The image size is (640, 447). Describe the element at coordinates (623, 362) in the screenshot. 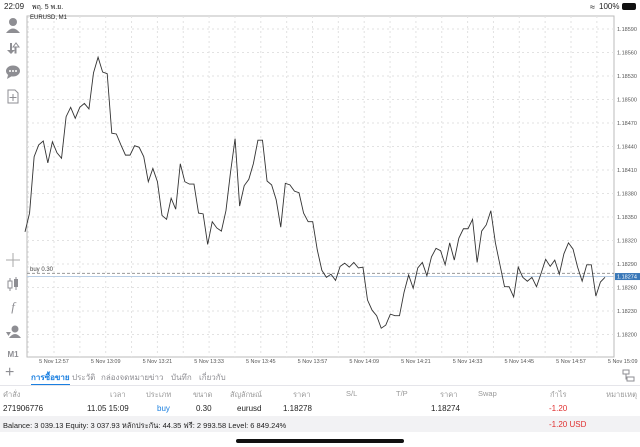

I see `x-tick-label: 5 Nov 15:09` at that location.